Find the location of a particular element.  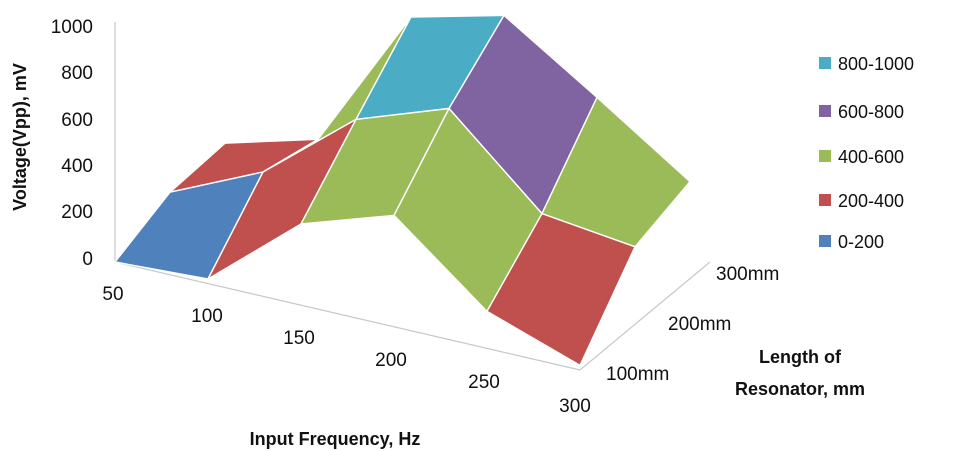

z-tick-label: 800 is located at coordinates (77, 73).